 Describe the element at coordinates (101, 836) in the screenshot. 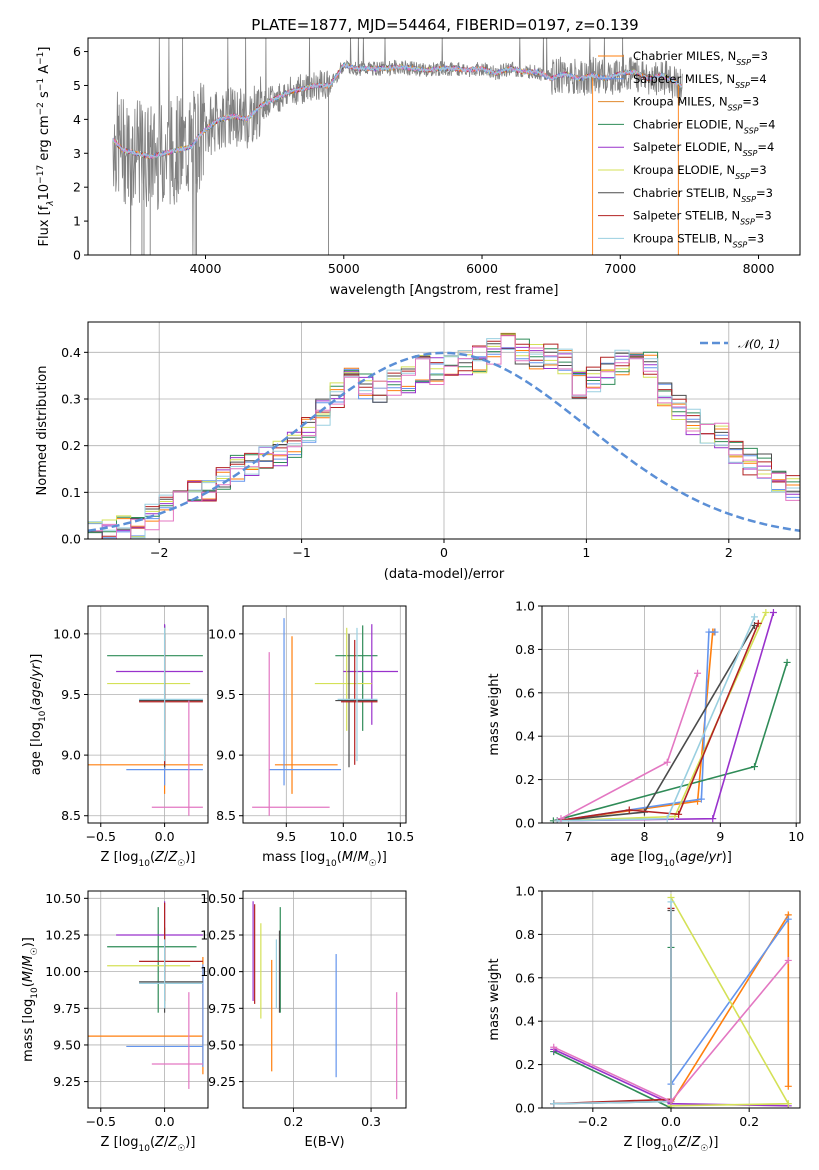

I see `x-tick-label: −0.5` at that location.